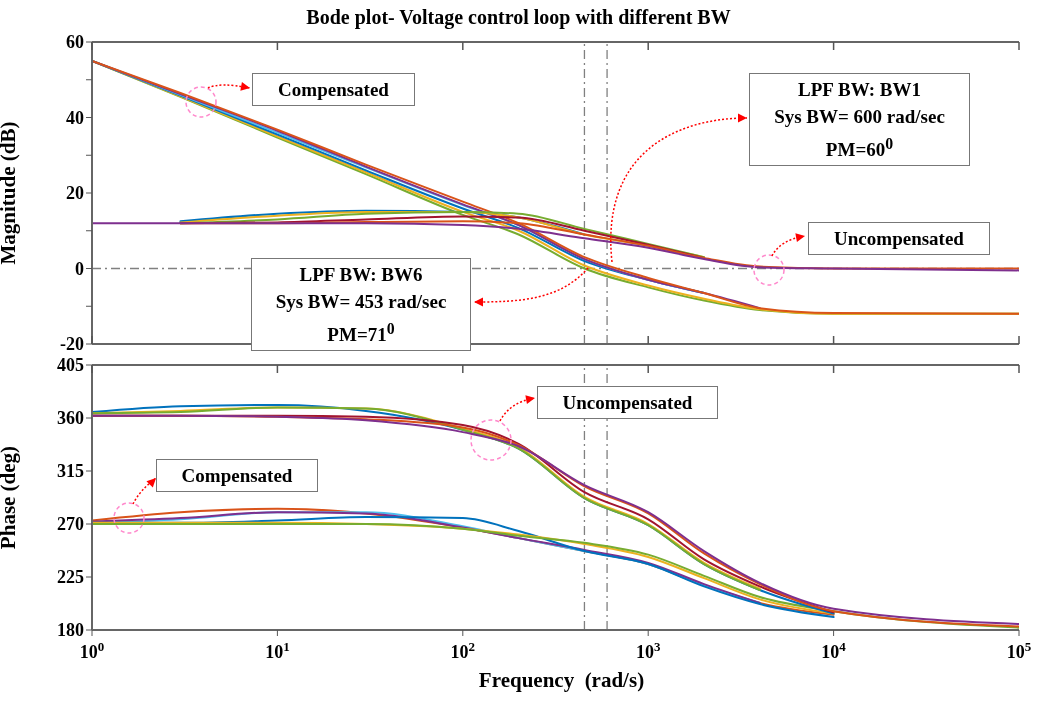  Describe the element at coordinates (834, 650) in the screenshot. I see `x-tick-label: 10$^{4}$` at that location.